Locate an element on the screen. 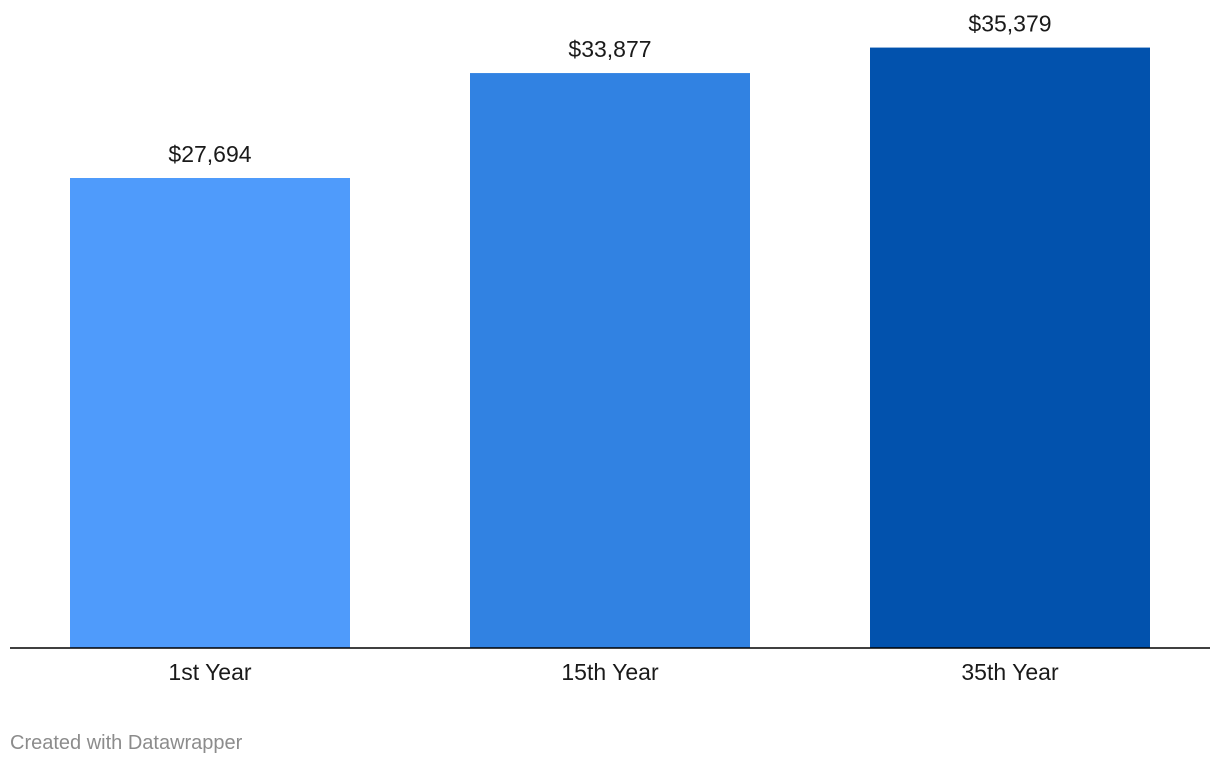 This screenshot has height=768, width=1220. value-labels-group: $27,694 $33,877 $35,379 is located at coordinates (609, 89).